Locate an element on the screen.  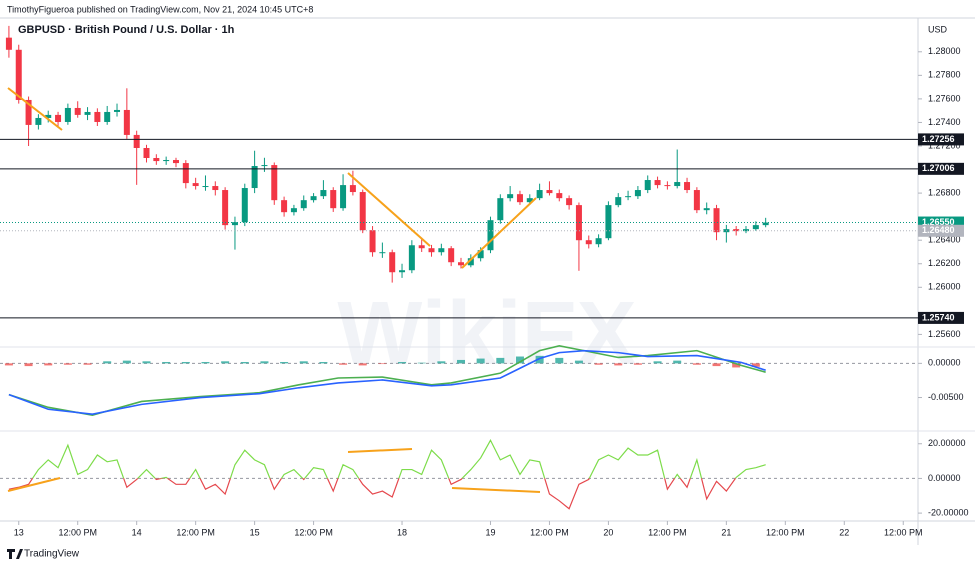
oscillator-line-up is located at coordinates (398, 458).